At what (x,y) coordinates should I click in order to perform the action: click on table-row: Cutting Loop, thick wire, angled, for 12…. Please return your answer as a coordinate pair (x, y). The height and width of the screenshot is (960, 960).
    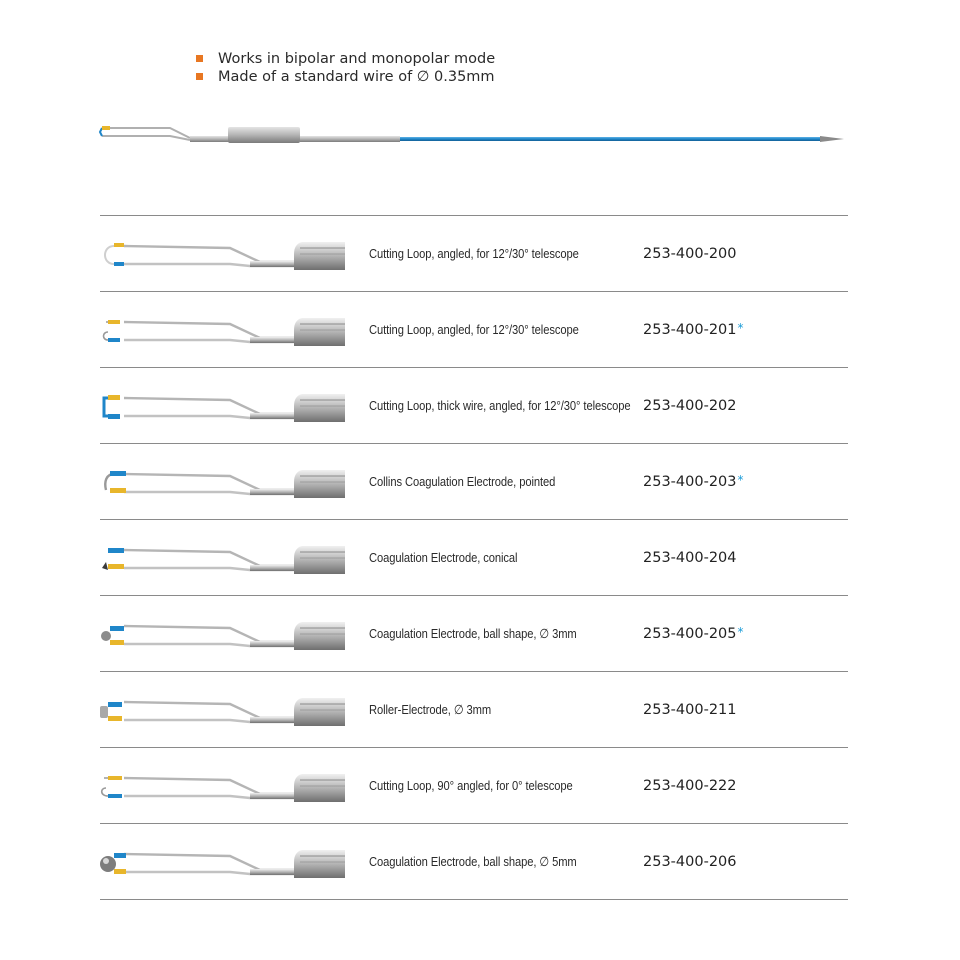
    Looking at the image, I should click on (474, 405).